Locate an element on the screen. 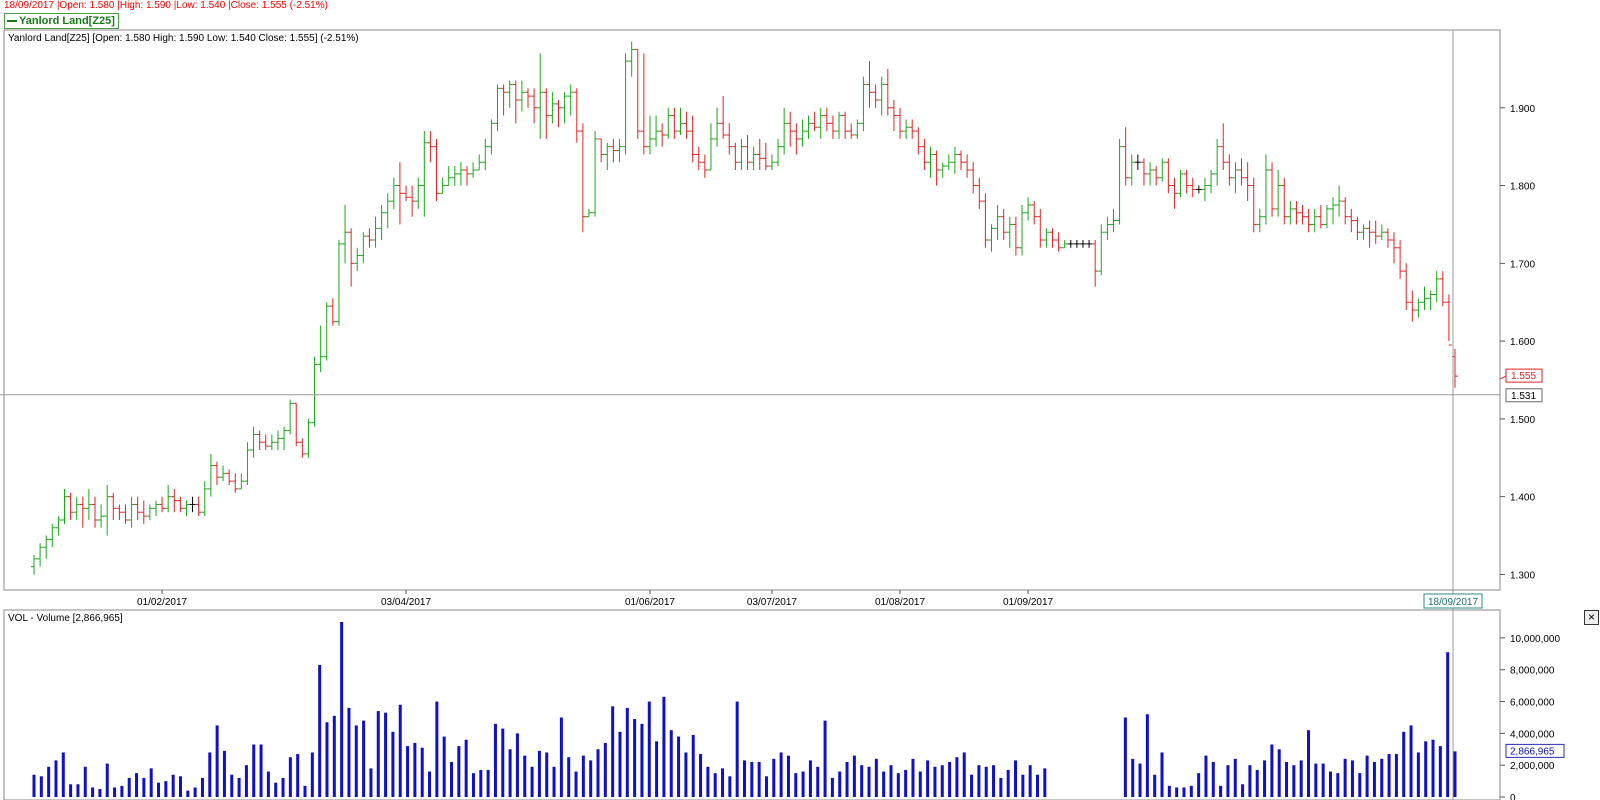  price-tick-label: 1.800 is located at coordinates (1522, 187).